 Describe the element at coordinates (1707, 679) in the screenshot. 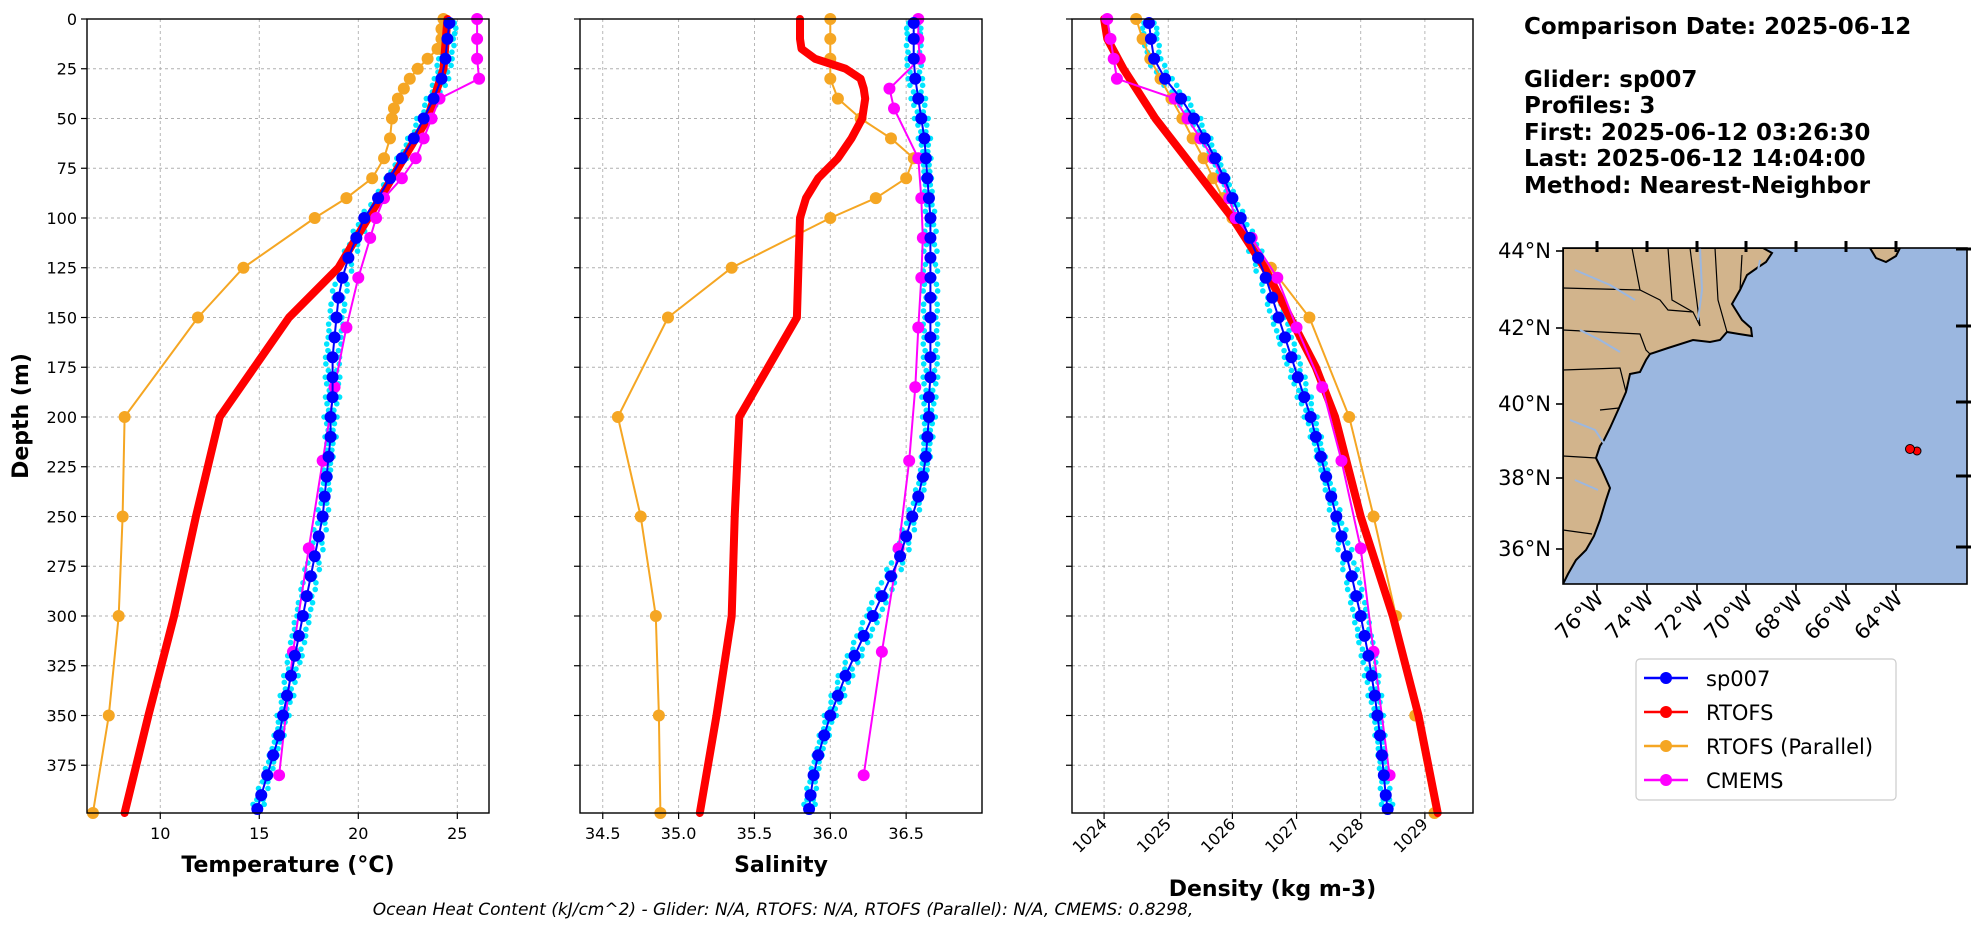

I see `legend-item-sp007: sp007` at that location.